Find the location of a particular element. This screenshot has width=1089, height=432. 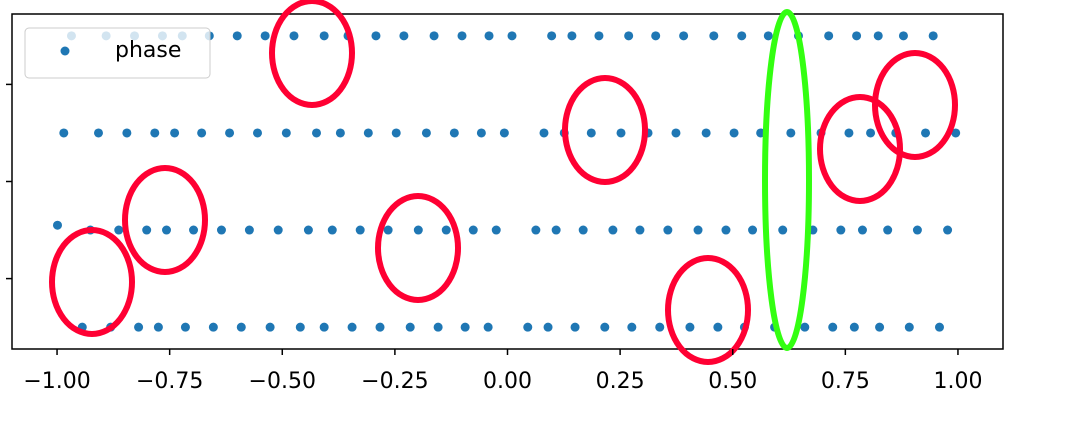

x-tick-label: 0.50 is located at coordinates (732, 381).